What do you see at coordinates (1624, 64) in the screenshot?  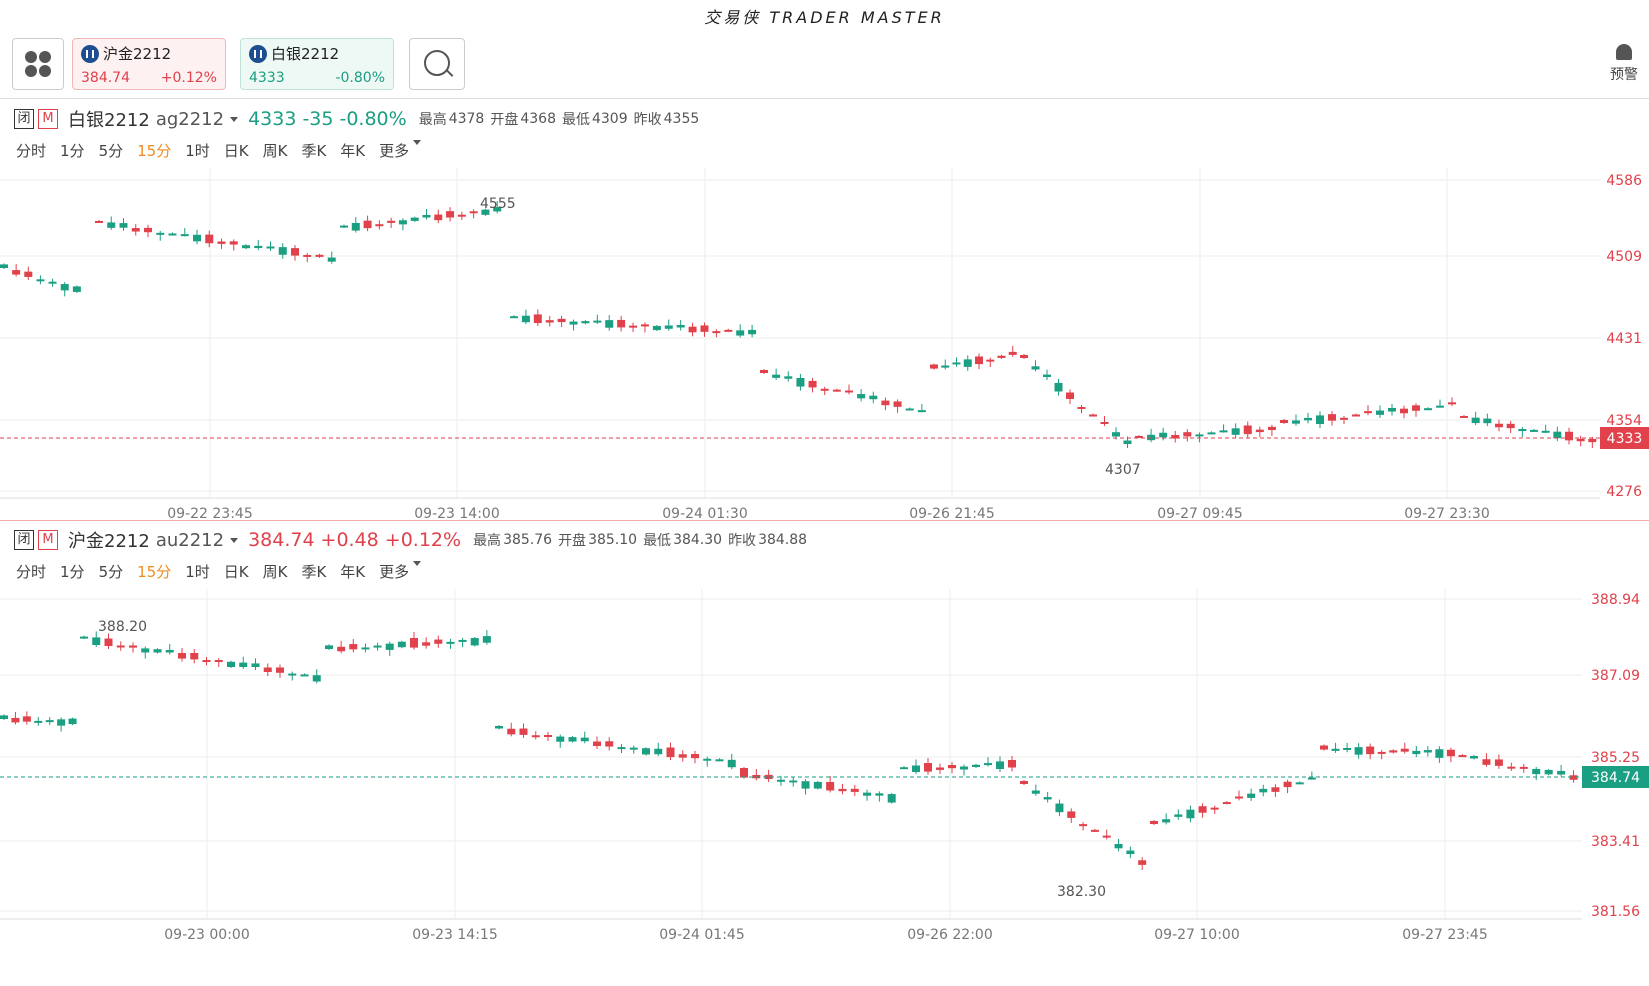 I see `alert-button: 预警` at bounding box center [1624, 64].